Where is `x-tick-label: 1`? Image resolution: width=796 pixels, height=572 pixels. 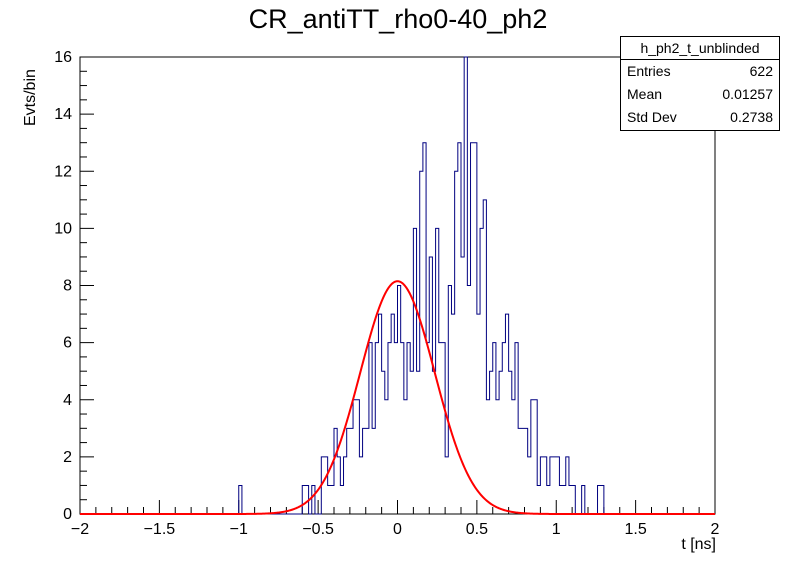 x-tick-label: 1 is located at coordinates (556, 529).